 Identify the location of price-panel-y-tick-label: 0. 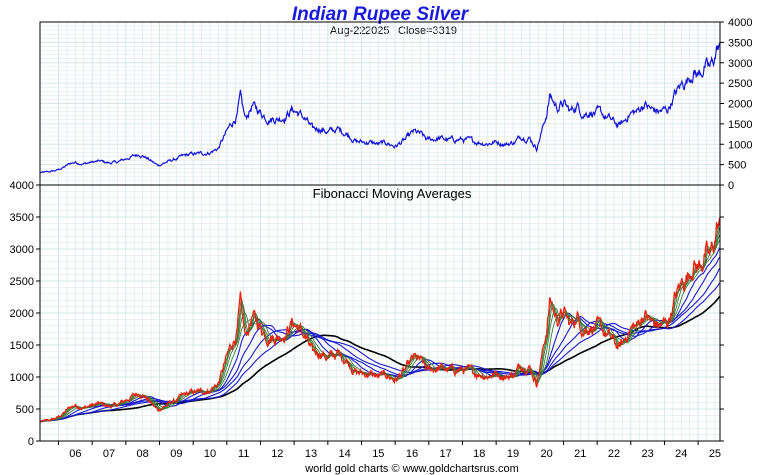
(731, 186).